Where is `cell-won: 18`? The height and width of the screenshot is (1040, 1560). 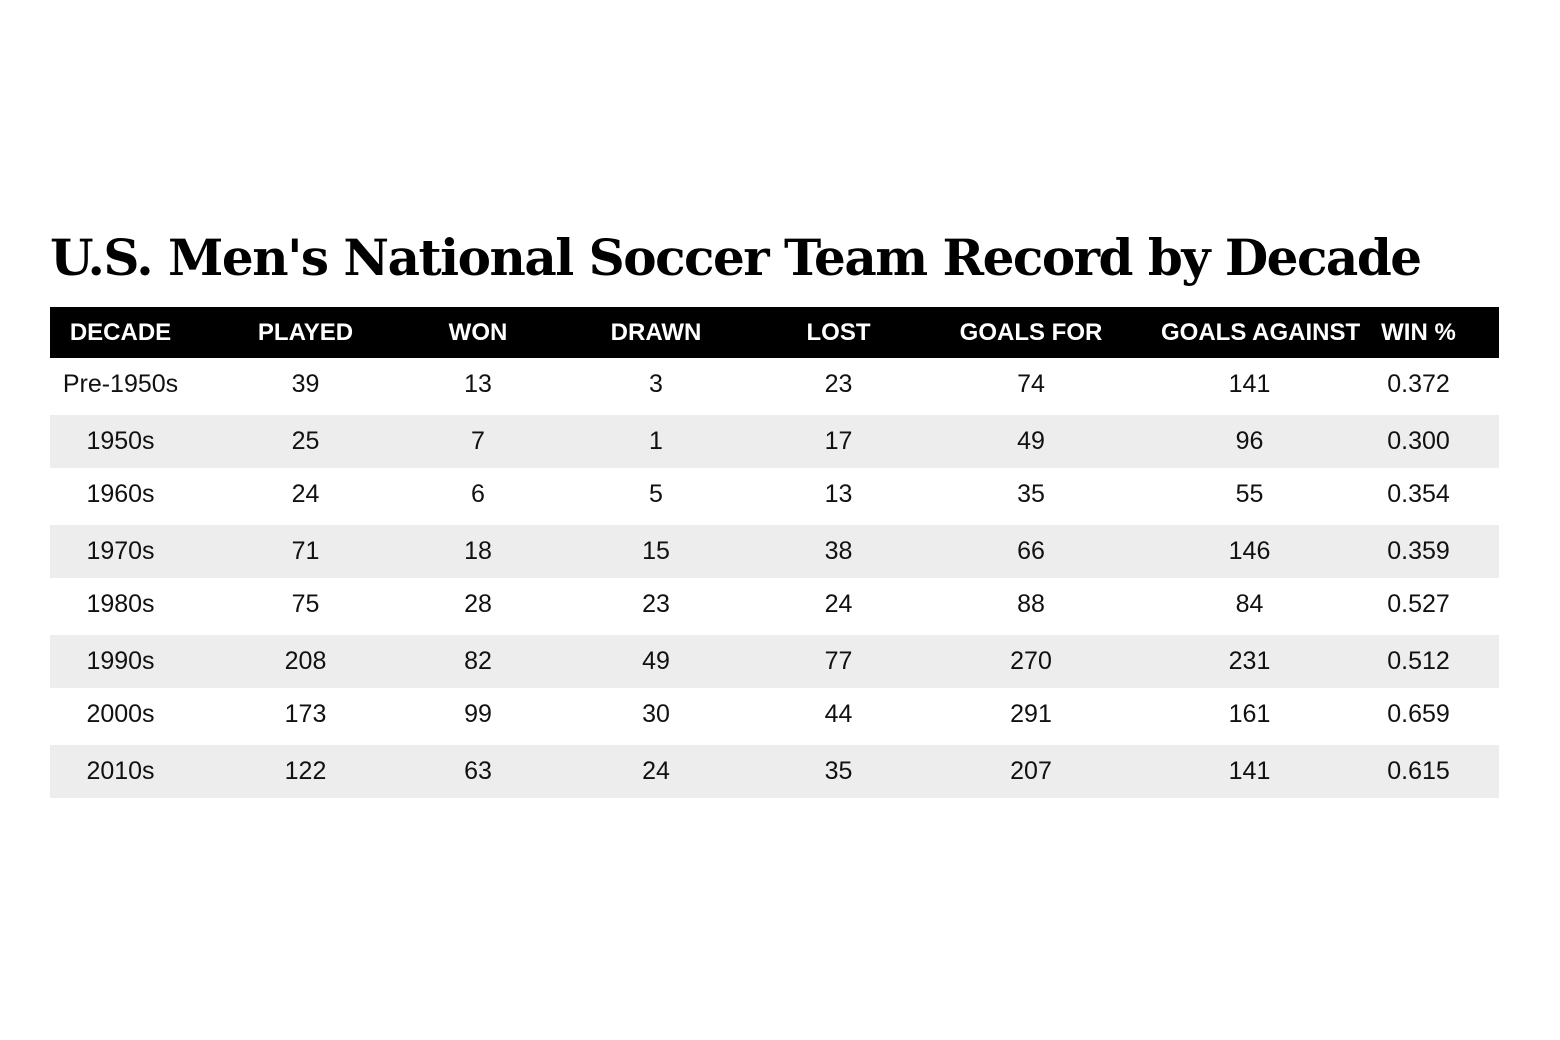
cell-won: 18 is located at coordinates (478, 549).